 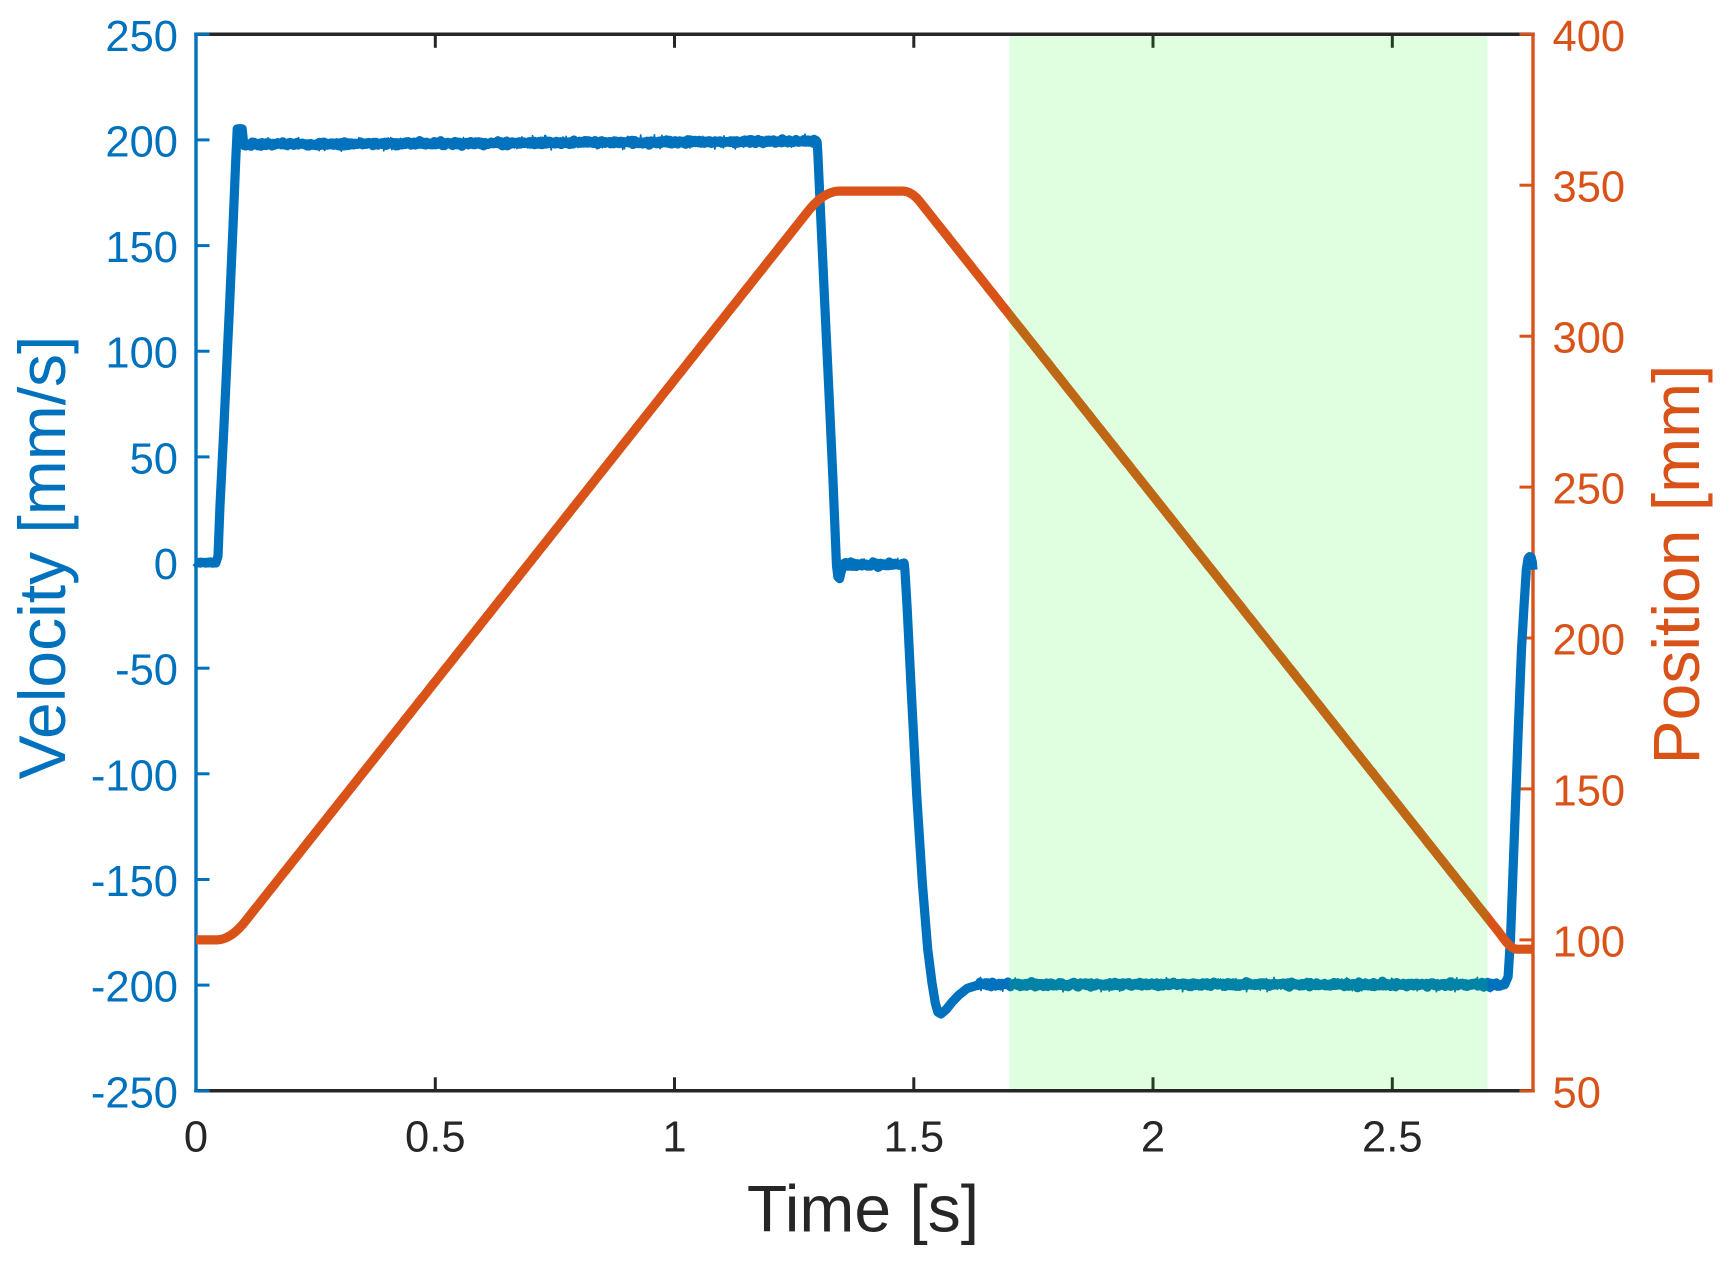 What do you see at coordinates (42, 558) in the screenshot?
I see `svg-text: Velocity [mm/s]` at bounding box center [42, 558].